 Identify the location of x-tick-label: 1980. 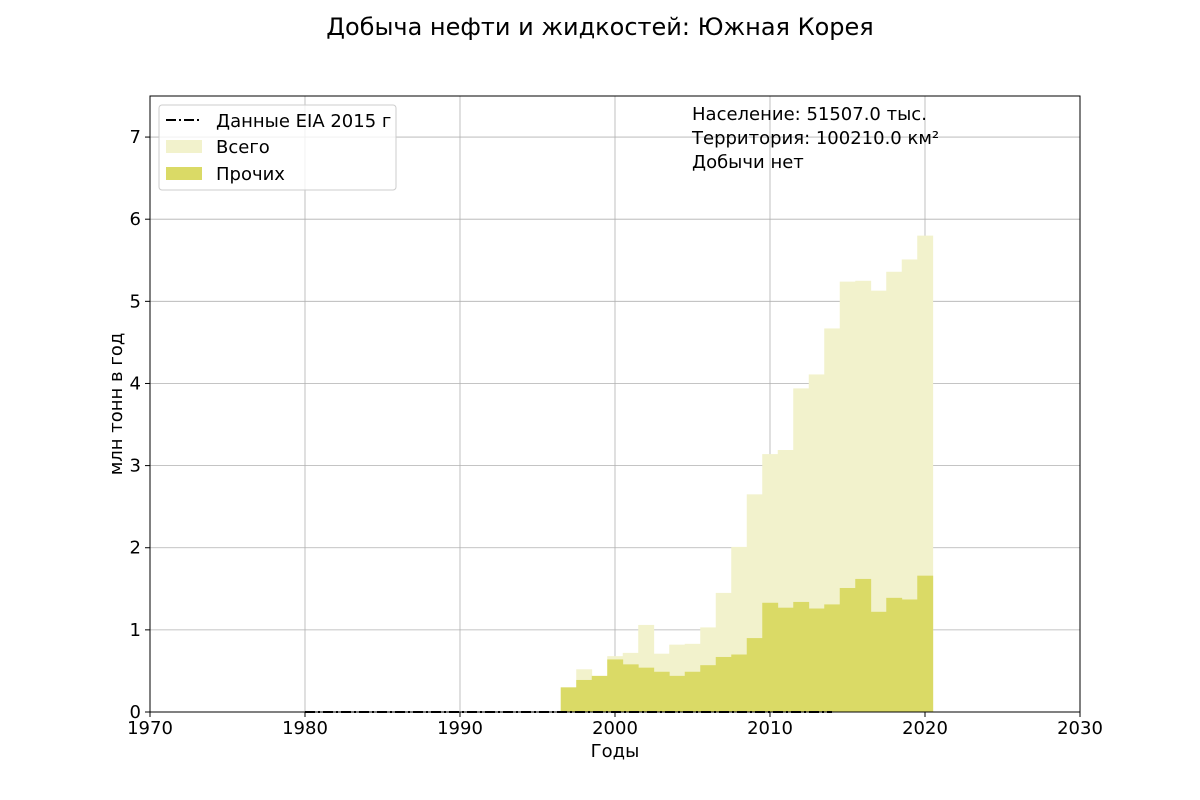
(305, 728).